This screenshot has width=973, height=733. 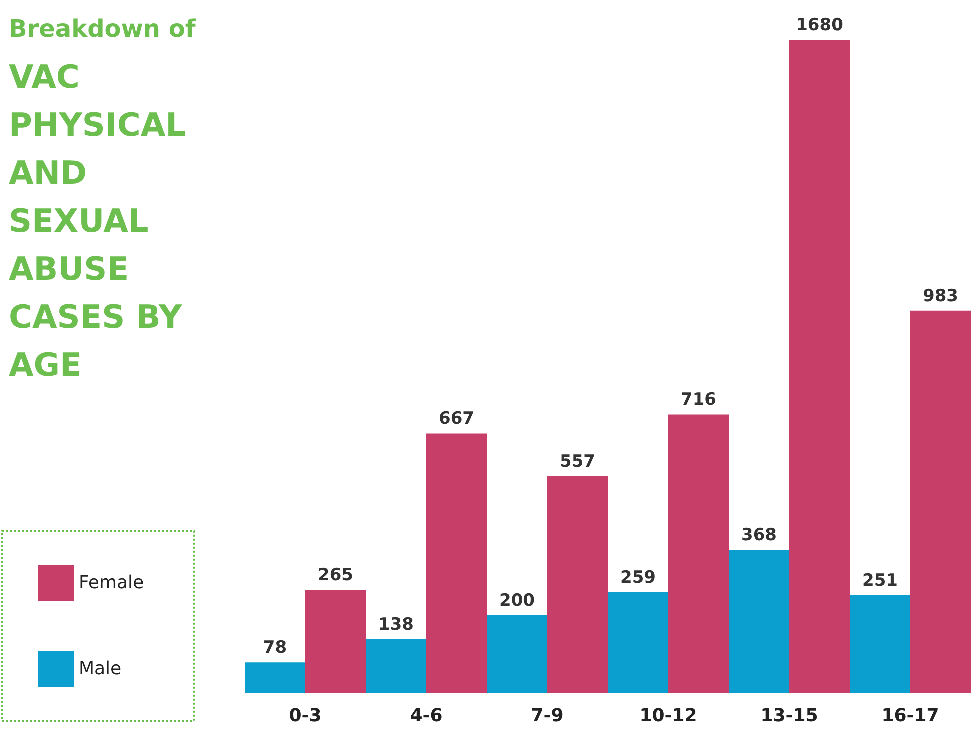 I want to click on legend-label: Female, so click(x=111, y=583).